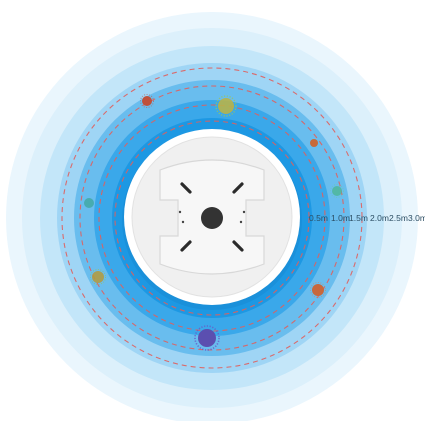  I want to click on distance-label-1-5m: 1.5m, so click(358, 218).